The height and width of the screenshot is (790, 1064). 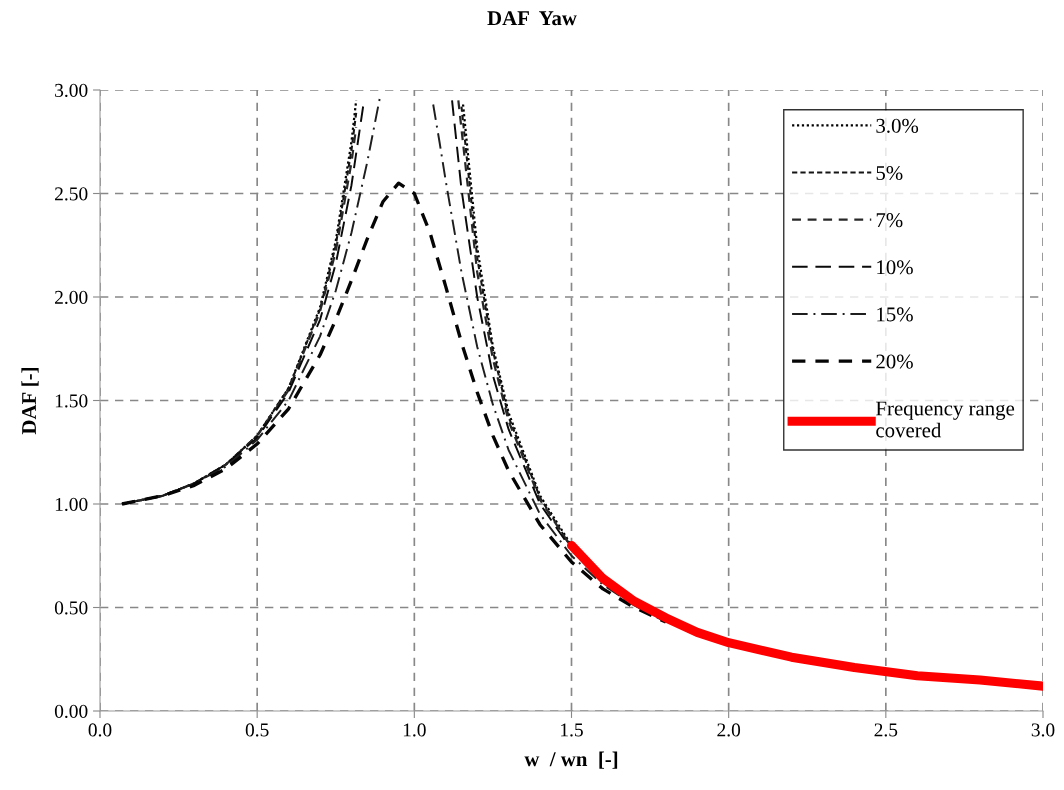 I want to click on legend-label: 10%, so click(x=895, y=267).